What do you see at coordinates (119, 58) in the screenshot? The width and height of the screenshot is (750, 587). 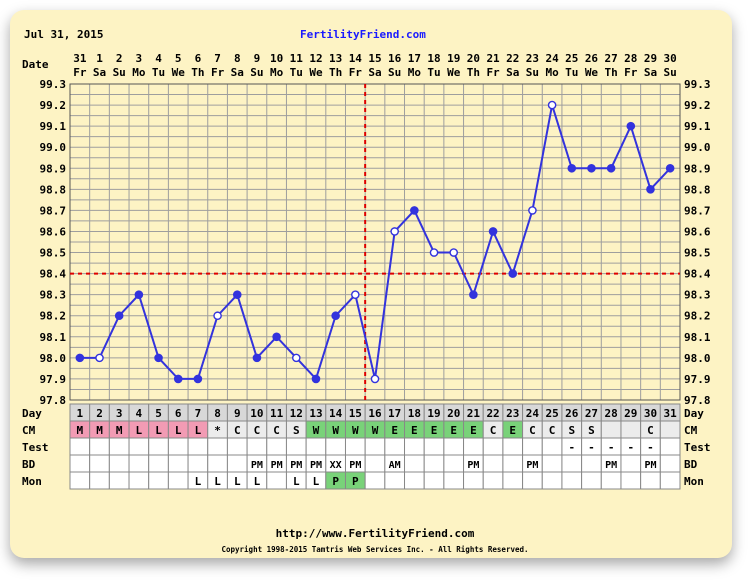 I see `date-label: 2` at bounding box center [119, 58].